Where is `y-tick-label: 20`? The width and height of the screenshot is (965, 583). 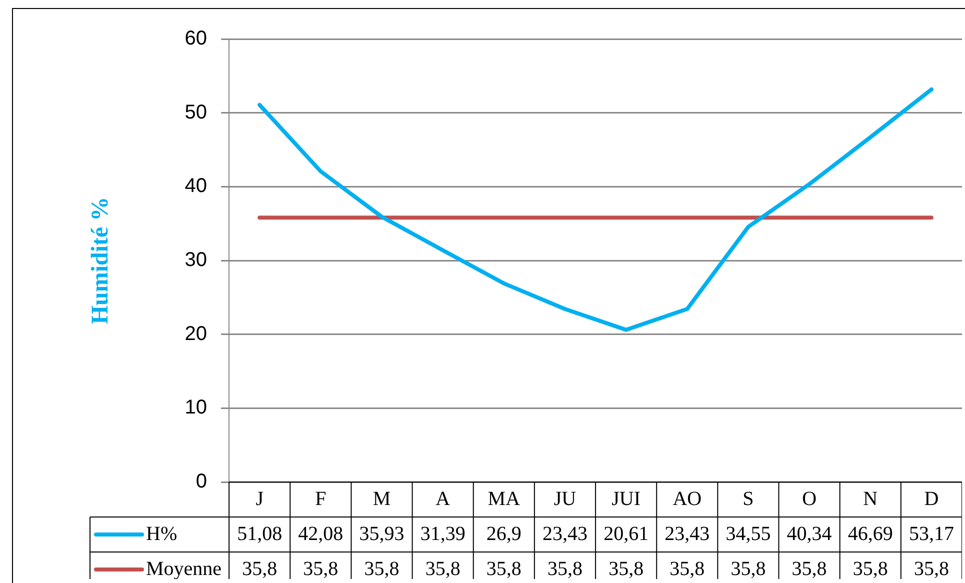
y-tick-label: 20 is located at coordinates (196, 333).